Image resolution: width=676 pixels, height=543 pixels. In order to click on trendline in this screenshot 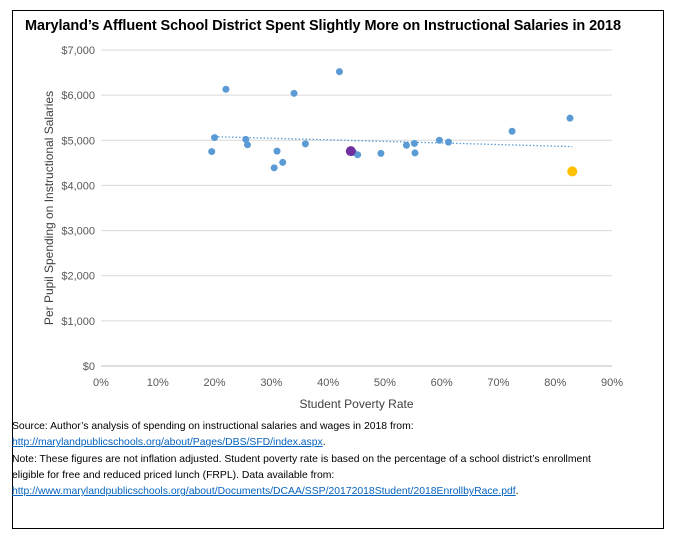, I will do `click(393, 142)`.